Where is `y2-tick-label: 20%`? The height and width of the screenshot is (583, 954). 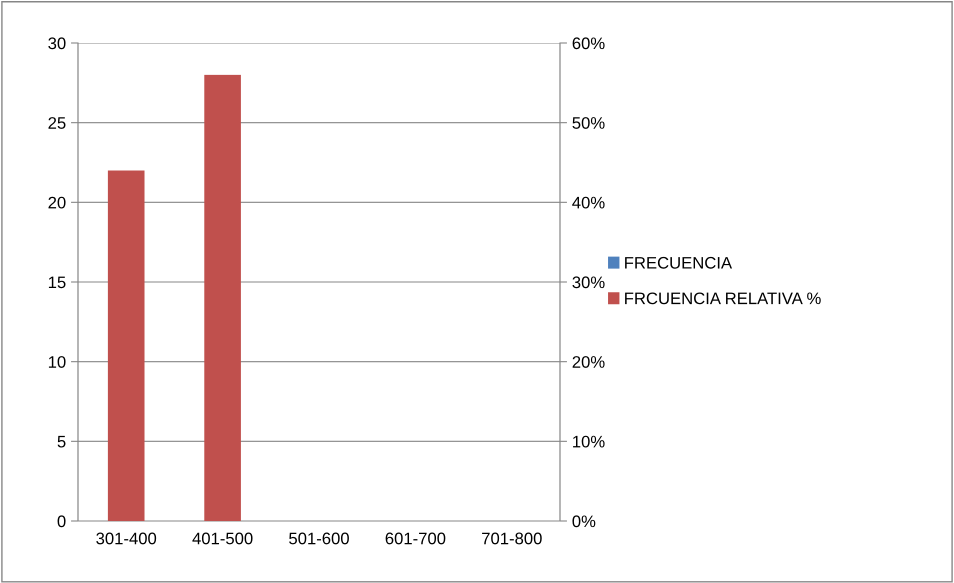
y2-tick-label: 20% is located at coordinates (588, 362).